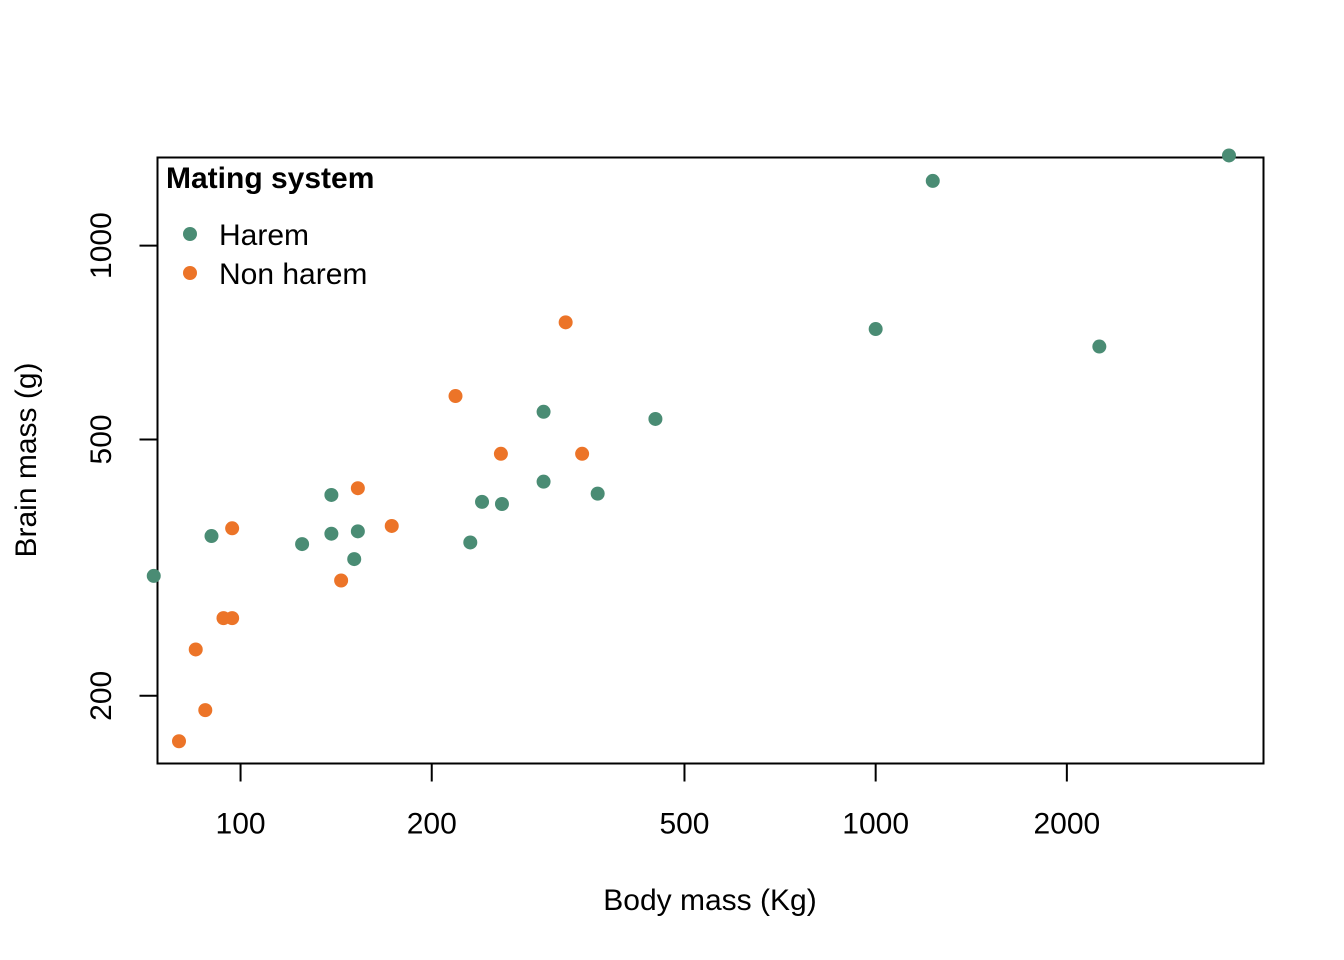  I want to click on y-tick-label: 200, so click(101, 696).